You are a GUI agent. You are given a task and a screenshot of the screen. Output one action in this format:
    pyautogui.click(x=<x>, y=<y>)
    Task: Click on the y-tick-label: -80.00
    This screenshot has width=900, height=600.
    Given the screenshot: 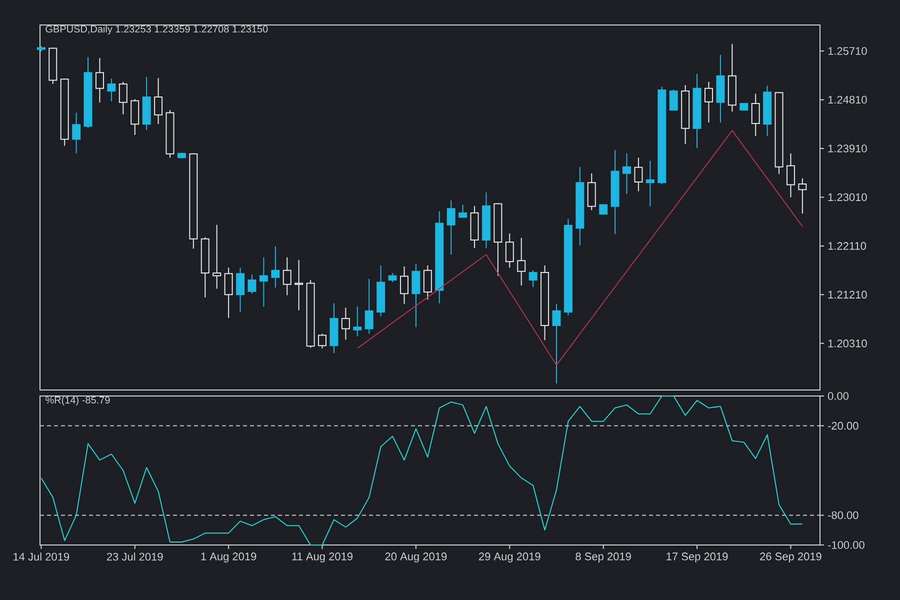 What is the action you would take?
    pyautogui.click(x=843, y=515)
    